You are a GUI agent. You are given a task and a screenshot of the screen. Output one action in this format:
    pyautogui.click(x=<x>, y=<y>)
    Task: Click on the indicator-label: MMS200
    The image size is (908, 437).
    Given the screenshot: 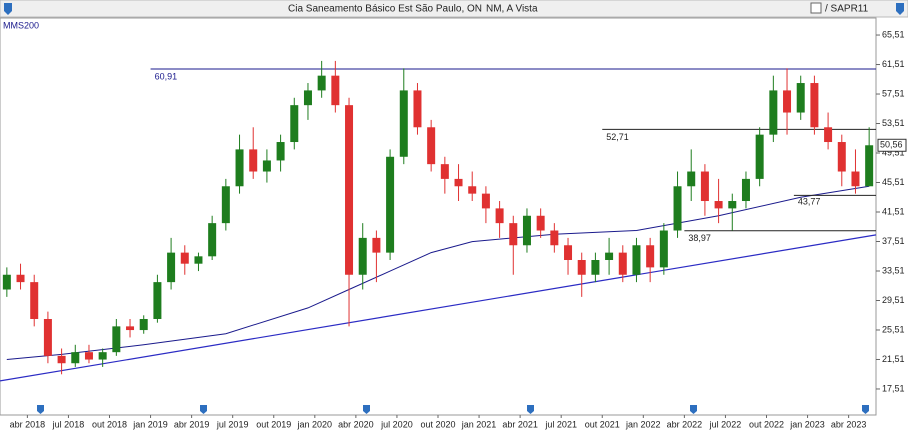 What is the action you would take?
    pyautogui.click(x=21, y=25)
    